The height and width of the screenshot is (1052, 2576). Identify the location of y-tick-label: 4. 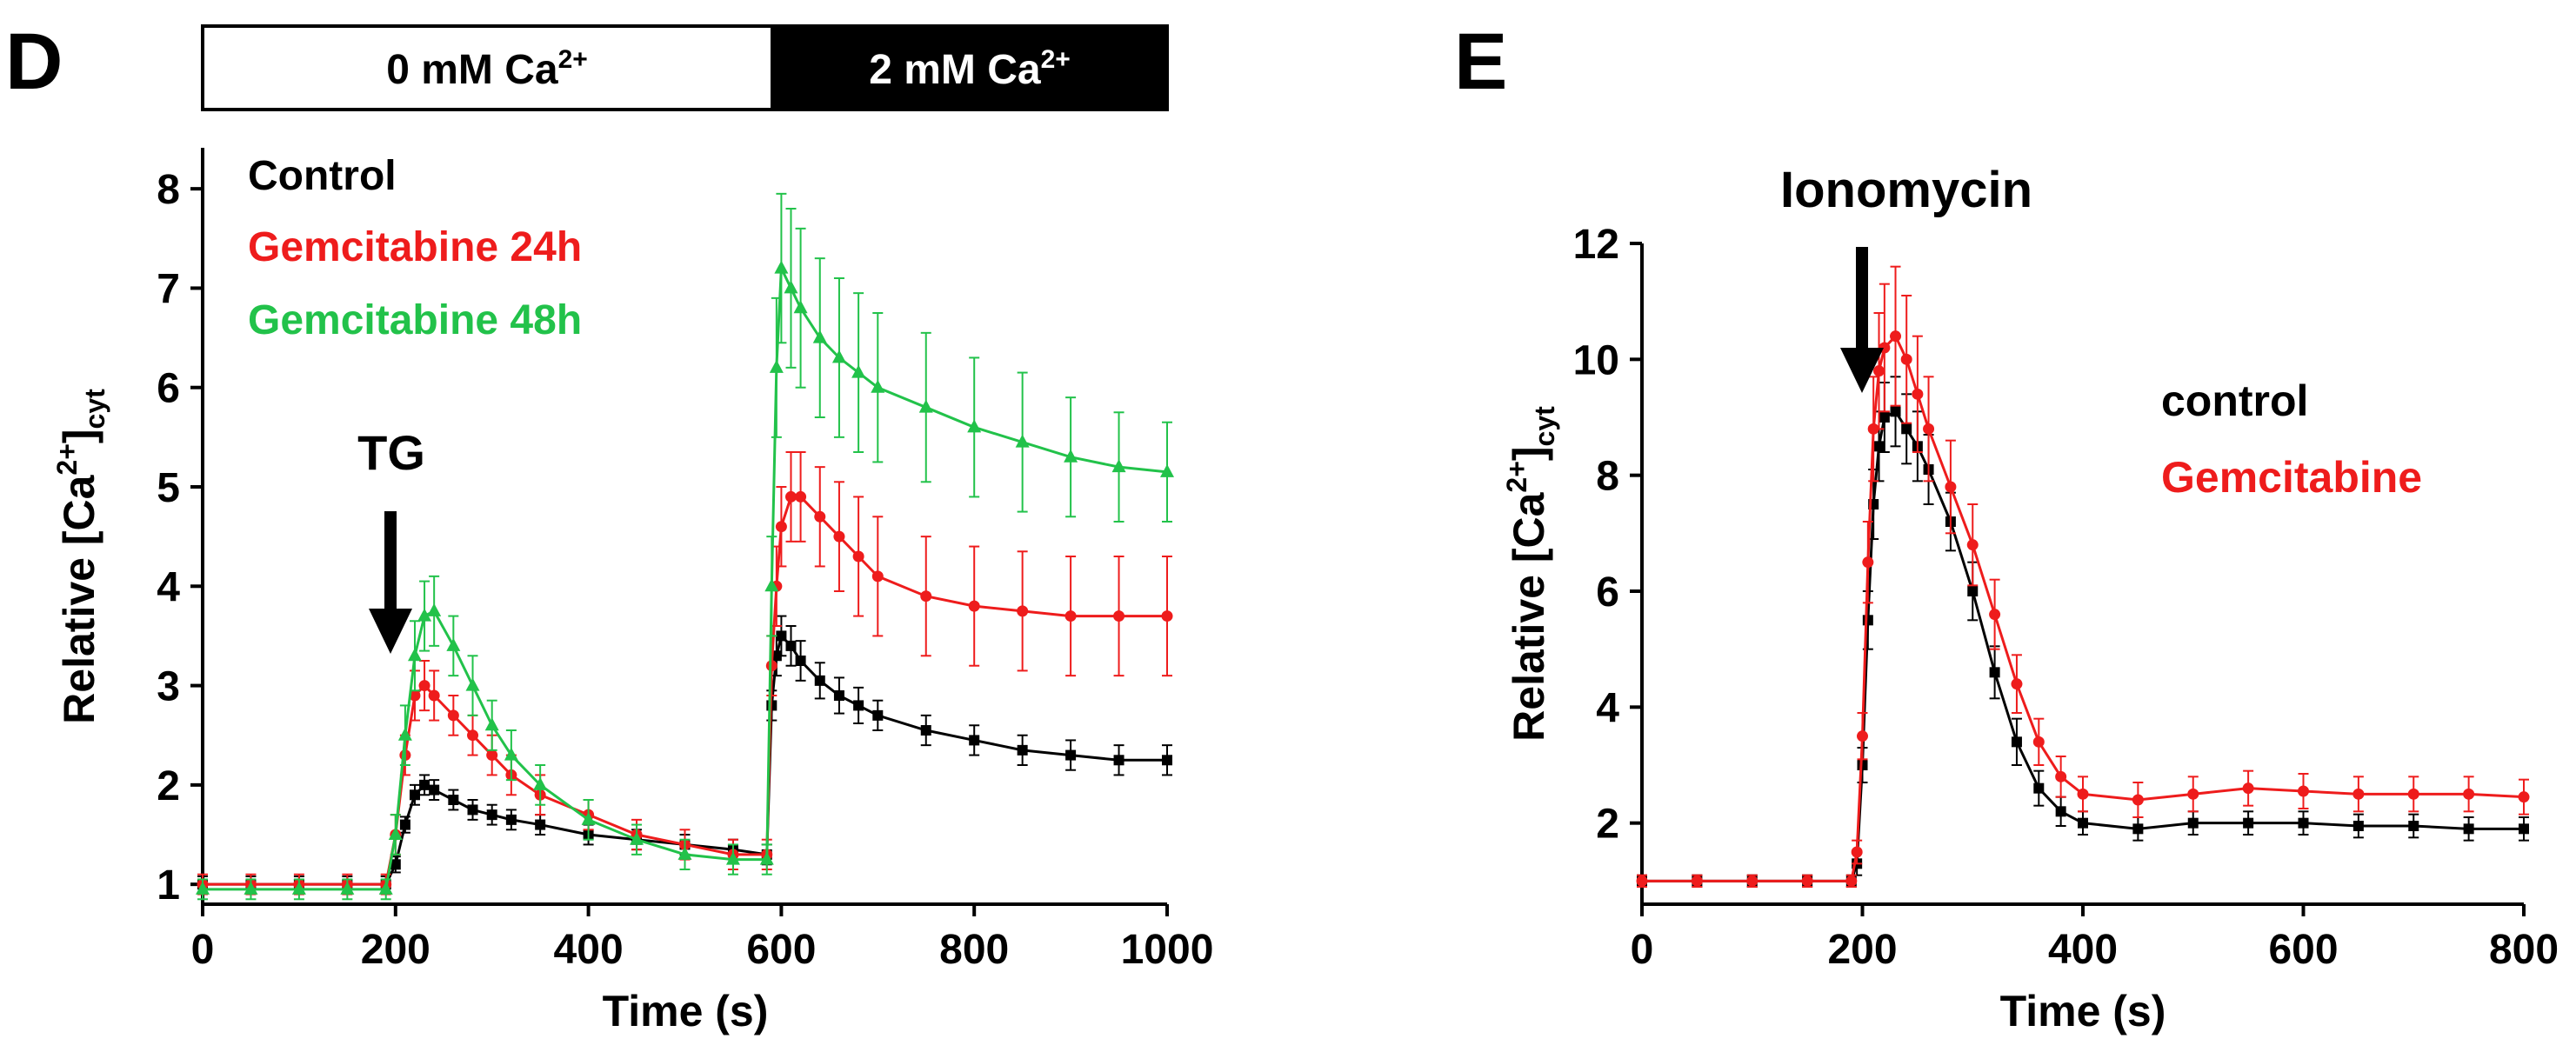
(1608, 708).